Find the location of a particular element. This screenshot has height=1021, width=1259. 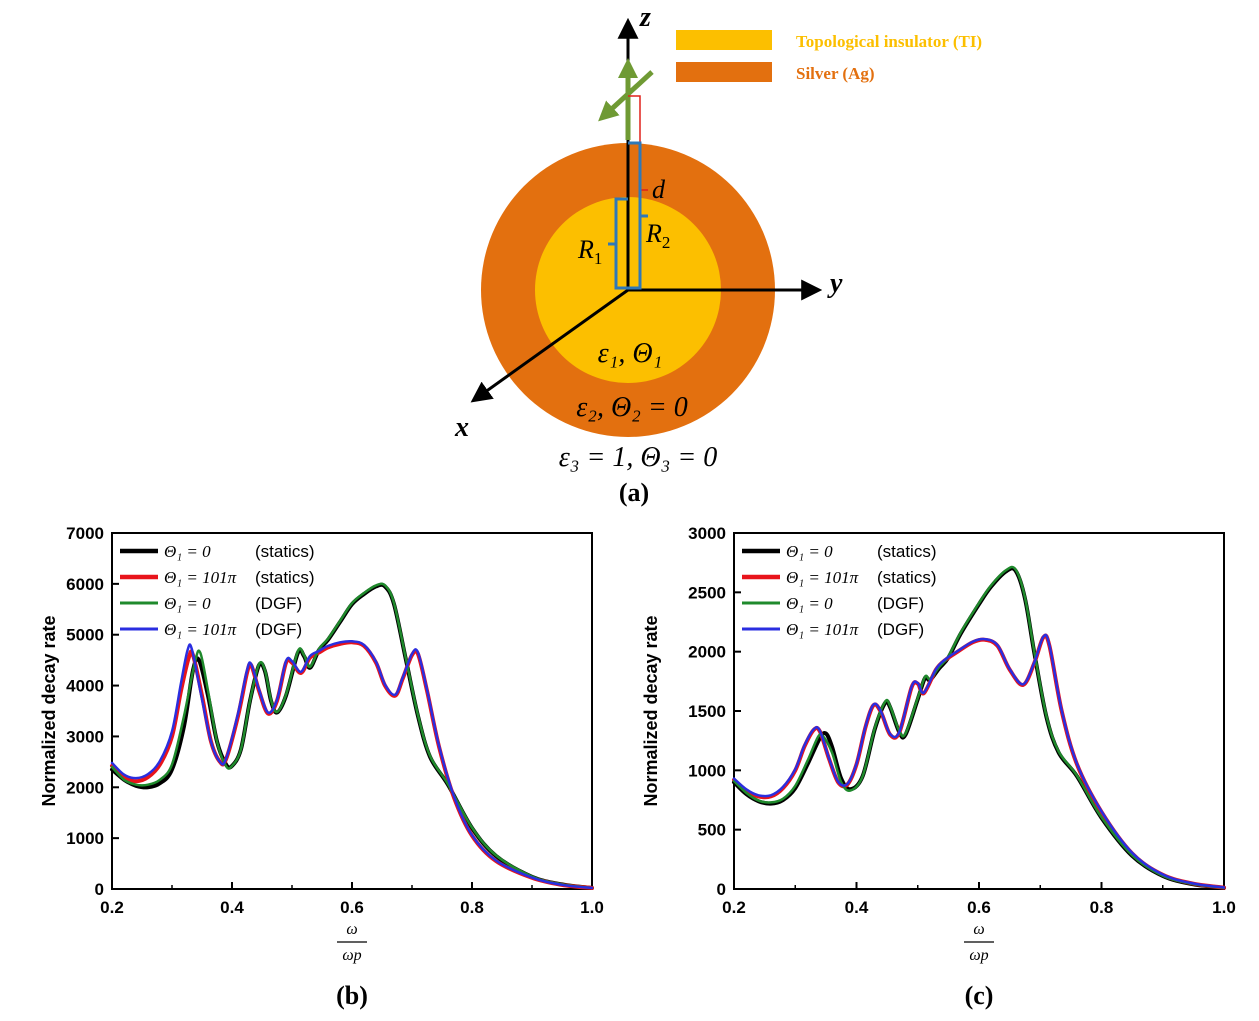

y-axis-label-c: Normalized decay rate is located at coordinates (651, 710).